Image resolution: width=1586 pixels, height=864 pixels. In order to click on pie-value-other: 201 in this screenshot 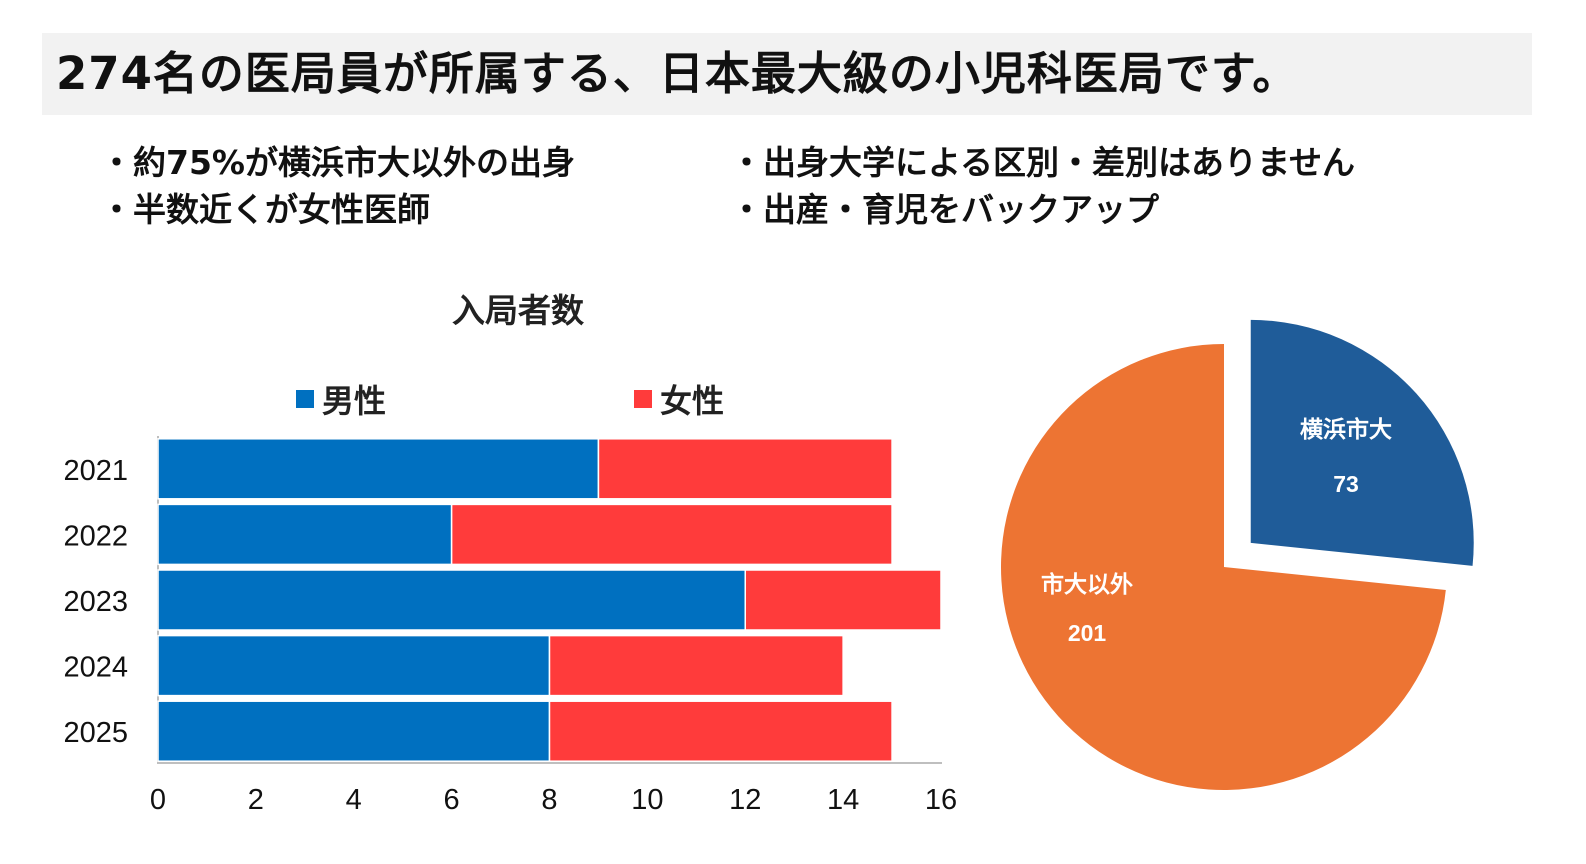, I will do `click(1087, 633)`.